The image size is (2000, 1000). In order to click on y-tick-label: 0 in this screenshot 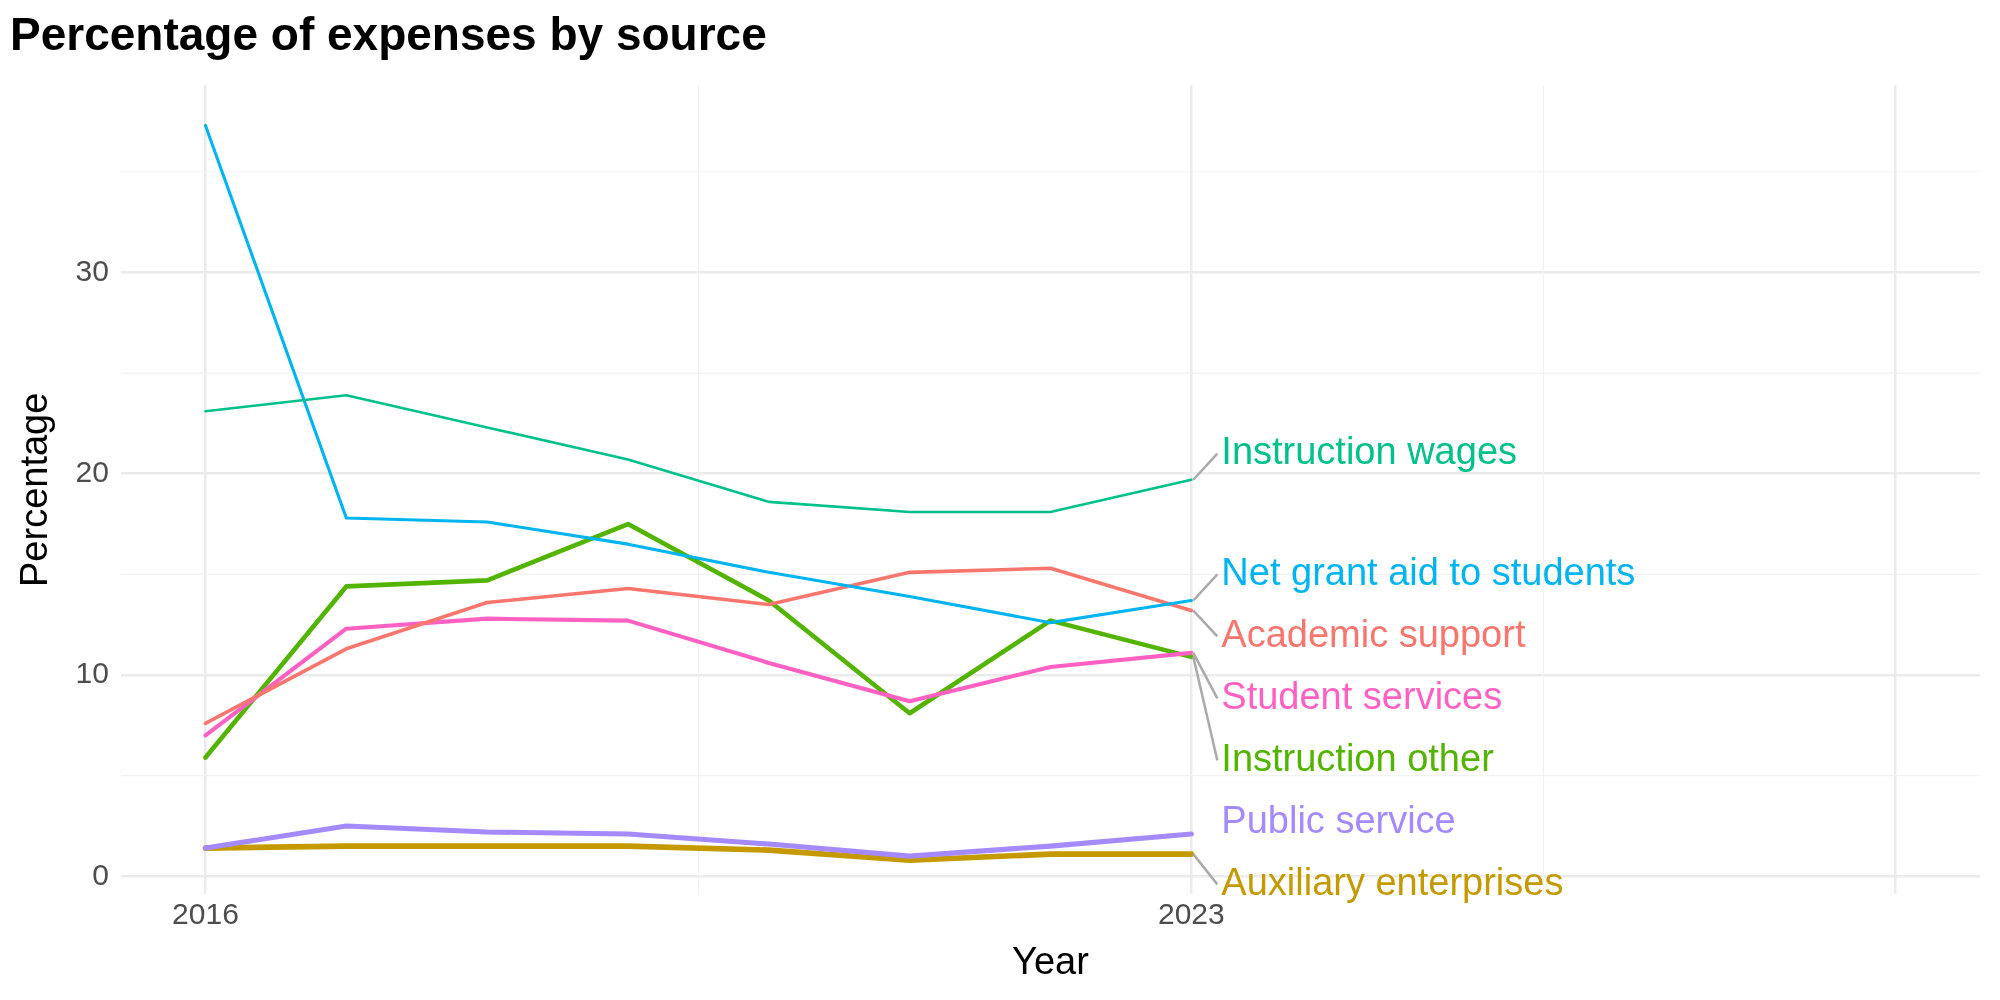, I will do `click(100, 874)`.